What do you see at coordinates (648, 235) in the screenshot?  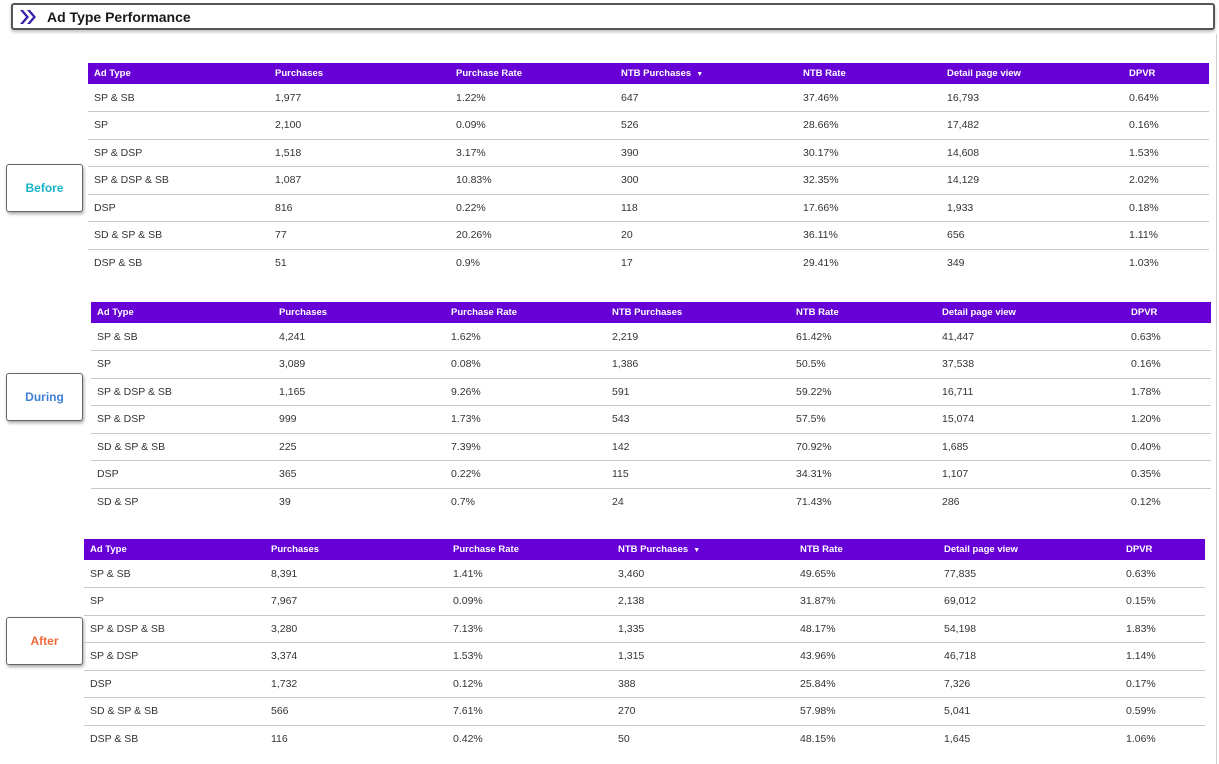 I see `table-row: SD & SP & SB 77 20.26% 20 36.11% 656 1.11%` at bounding box center [648, 235].